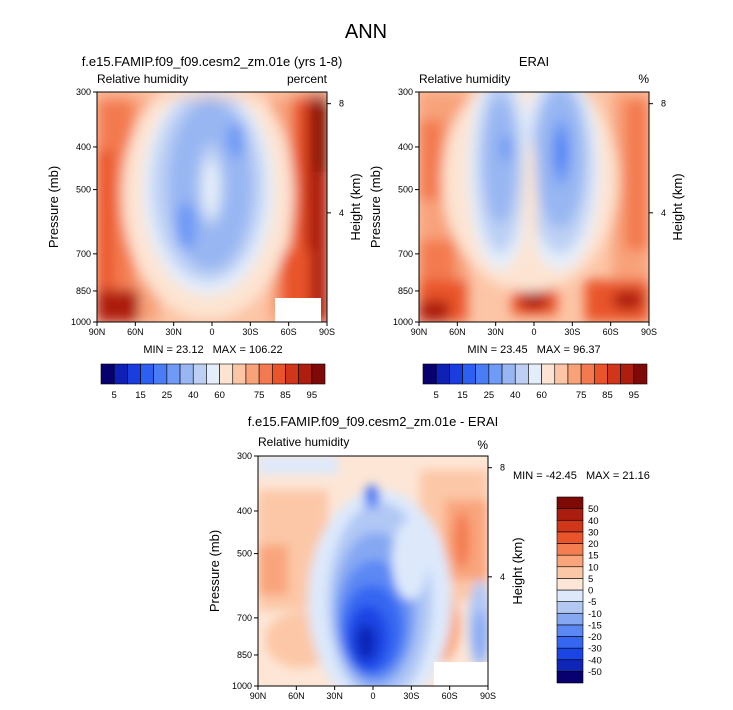  What do you see at coordinates (592, 602) in the screenshot?
I see `colorbar-label: -5` at bounding box center [592, 602].